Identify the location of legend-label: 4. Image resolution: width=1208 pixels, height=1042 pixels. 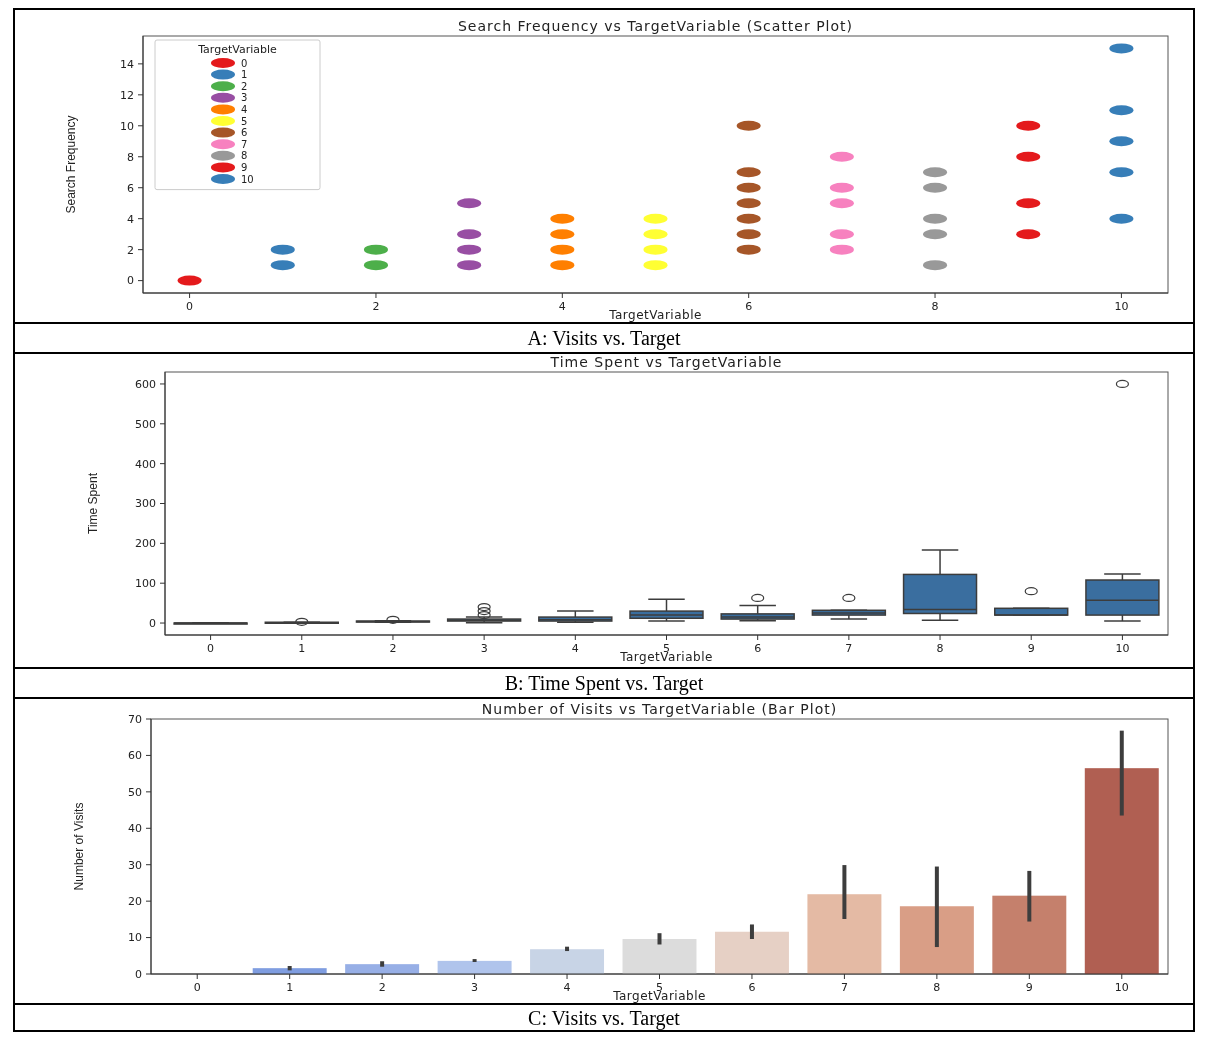
(244, 109).